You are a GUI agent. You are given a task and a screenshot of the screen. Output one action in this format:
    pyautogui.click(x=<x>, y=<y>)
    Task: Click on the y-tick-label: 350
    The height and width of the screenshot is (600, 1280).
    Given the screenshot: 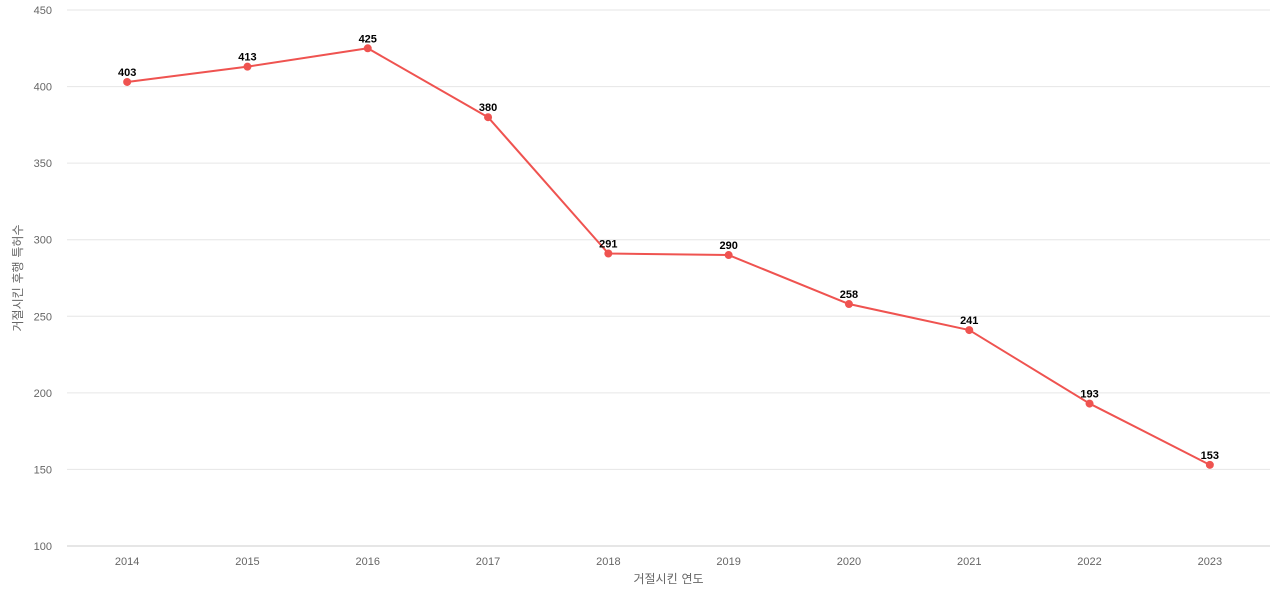 What is the action you would take?
    pyautogui.click(x=43, y=164)
    